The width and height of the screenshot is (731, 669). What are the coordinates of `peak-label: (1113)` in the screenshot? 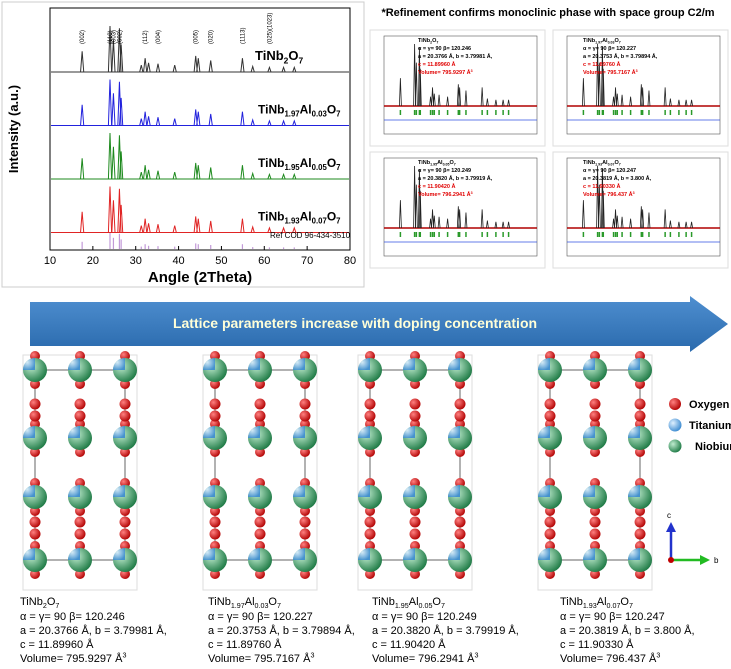 It's located at (243, 36).